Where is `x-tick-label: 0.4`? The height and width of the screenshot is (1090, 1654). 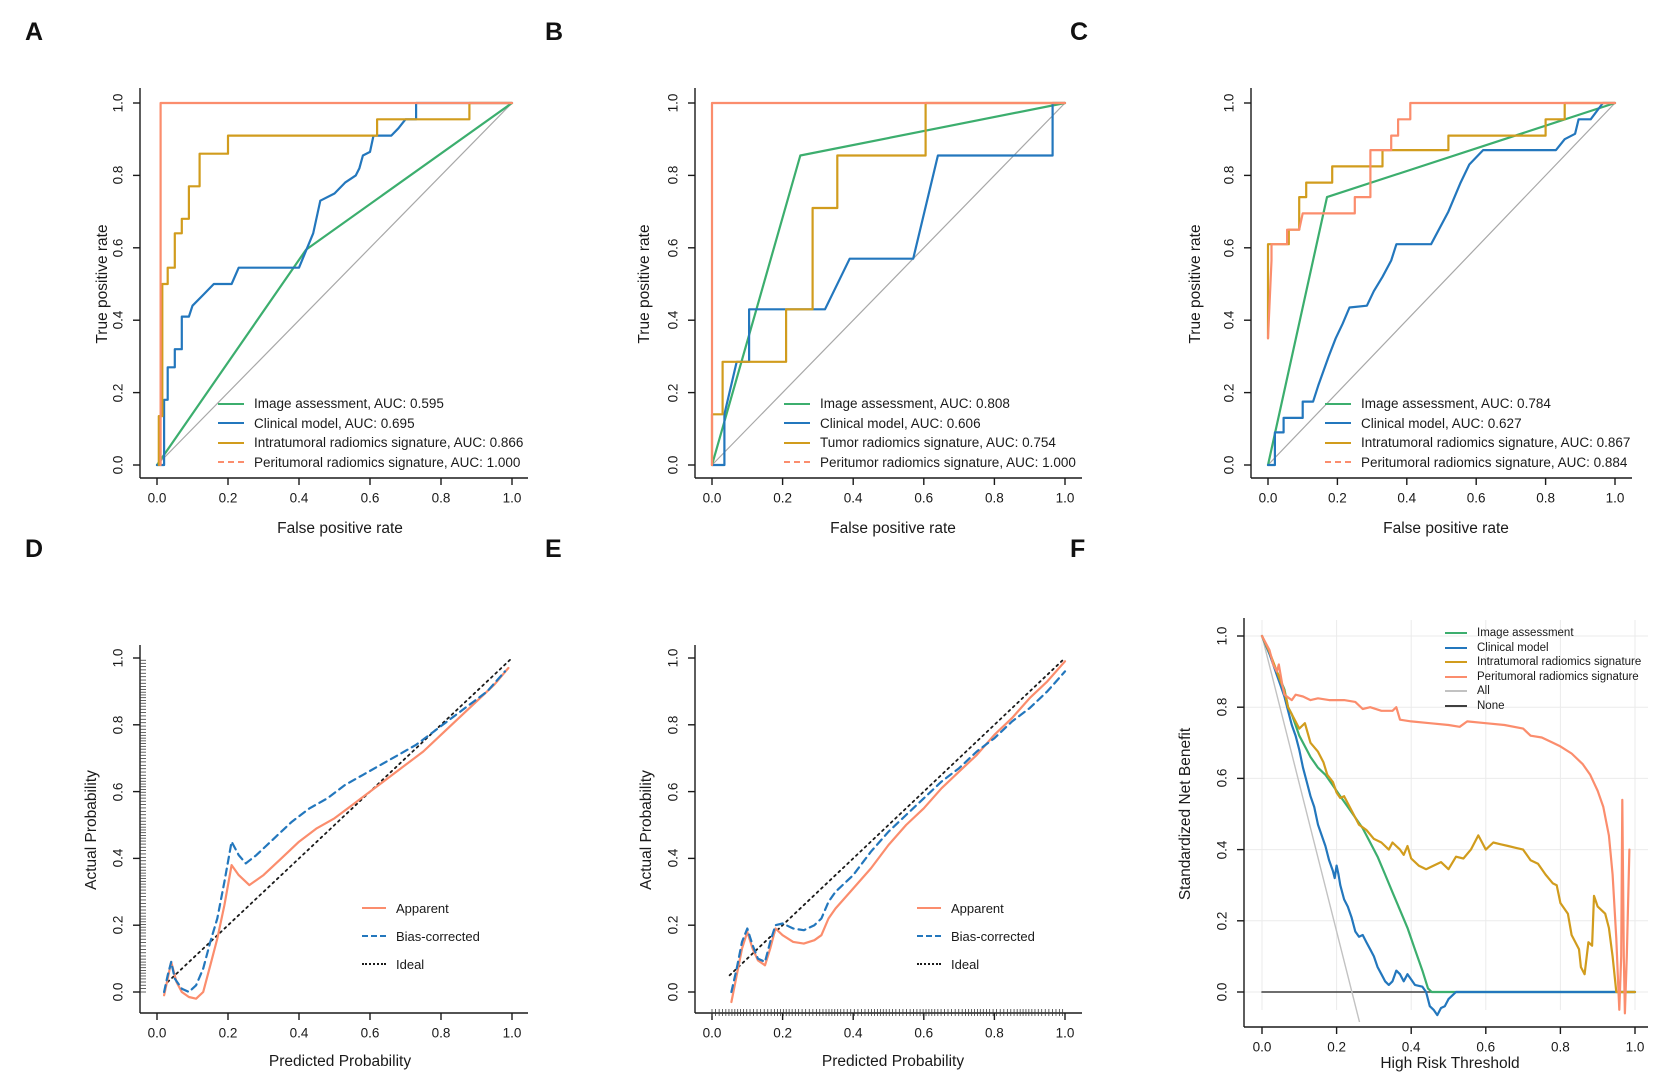
x-tick-label: 0.4 is located at coordinates (1407, 498).